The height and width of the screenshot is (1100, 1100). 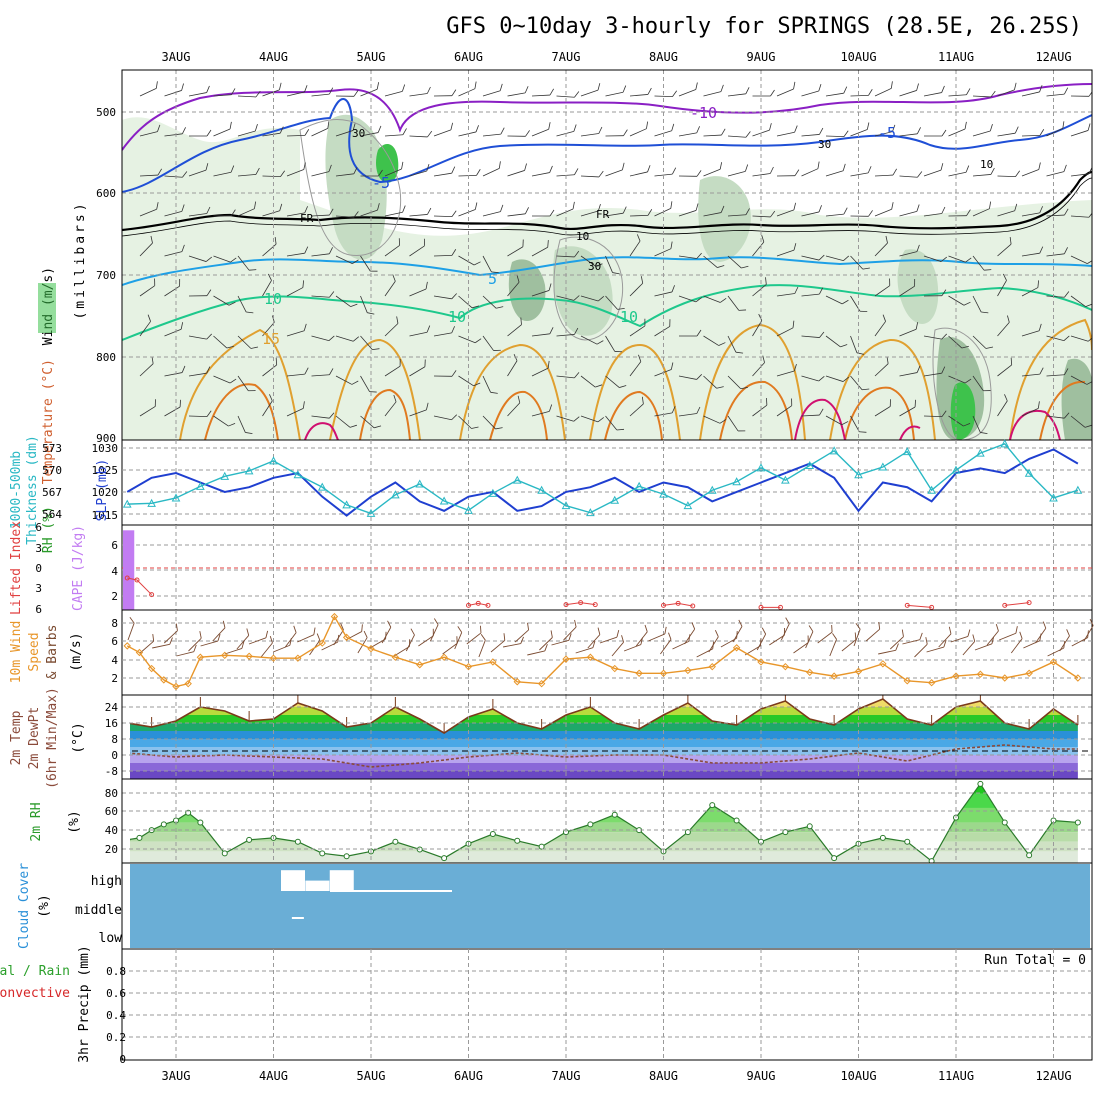 What do you see at coordinates (566, 57) in the screenshot?
I see `date-label: 7AUG` at bounding box center [566, 57].